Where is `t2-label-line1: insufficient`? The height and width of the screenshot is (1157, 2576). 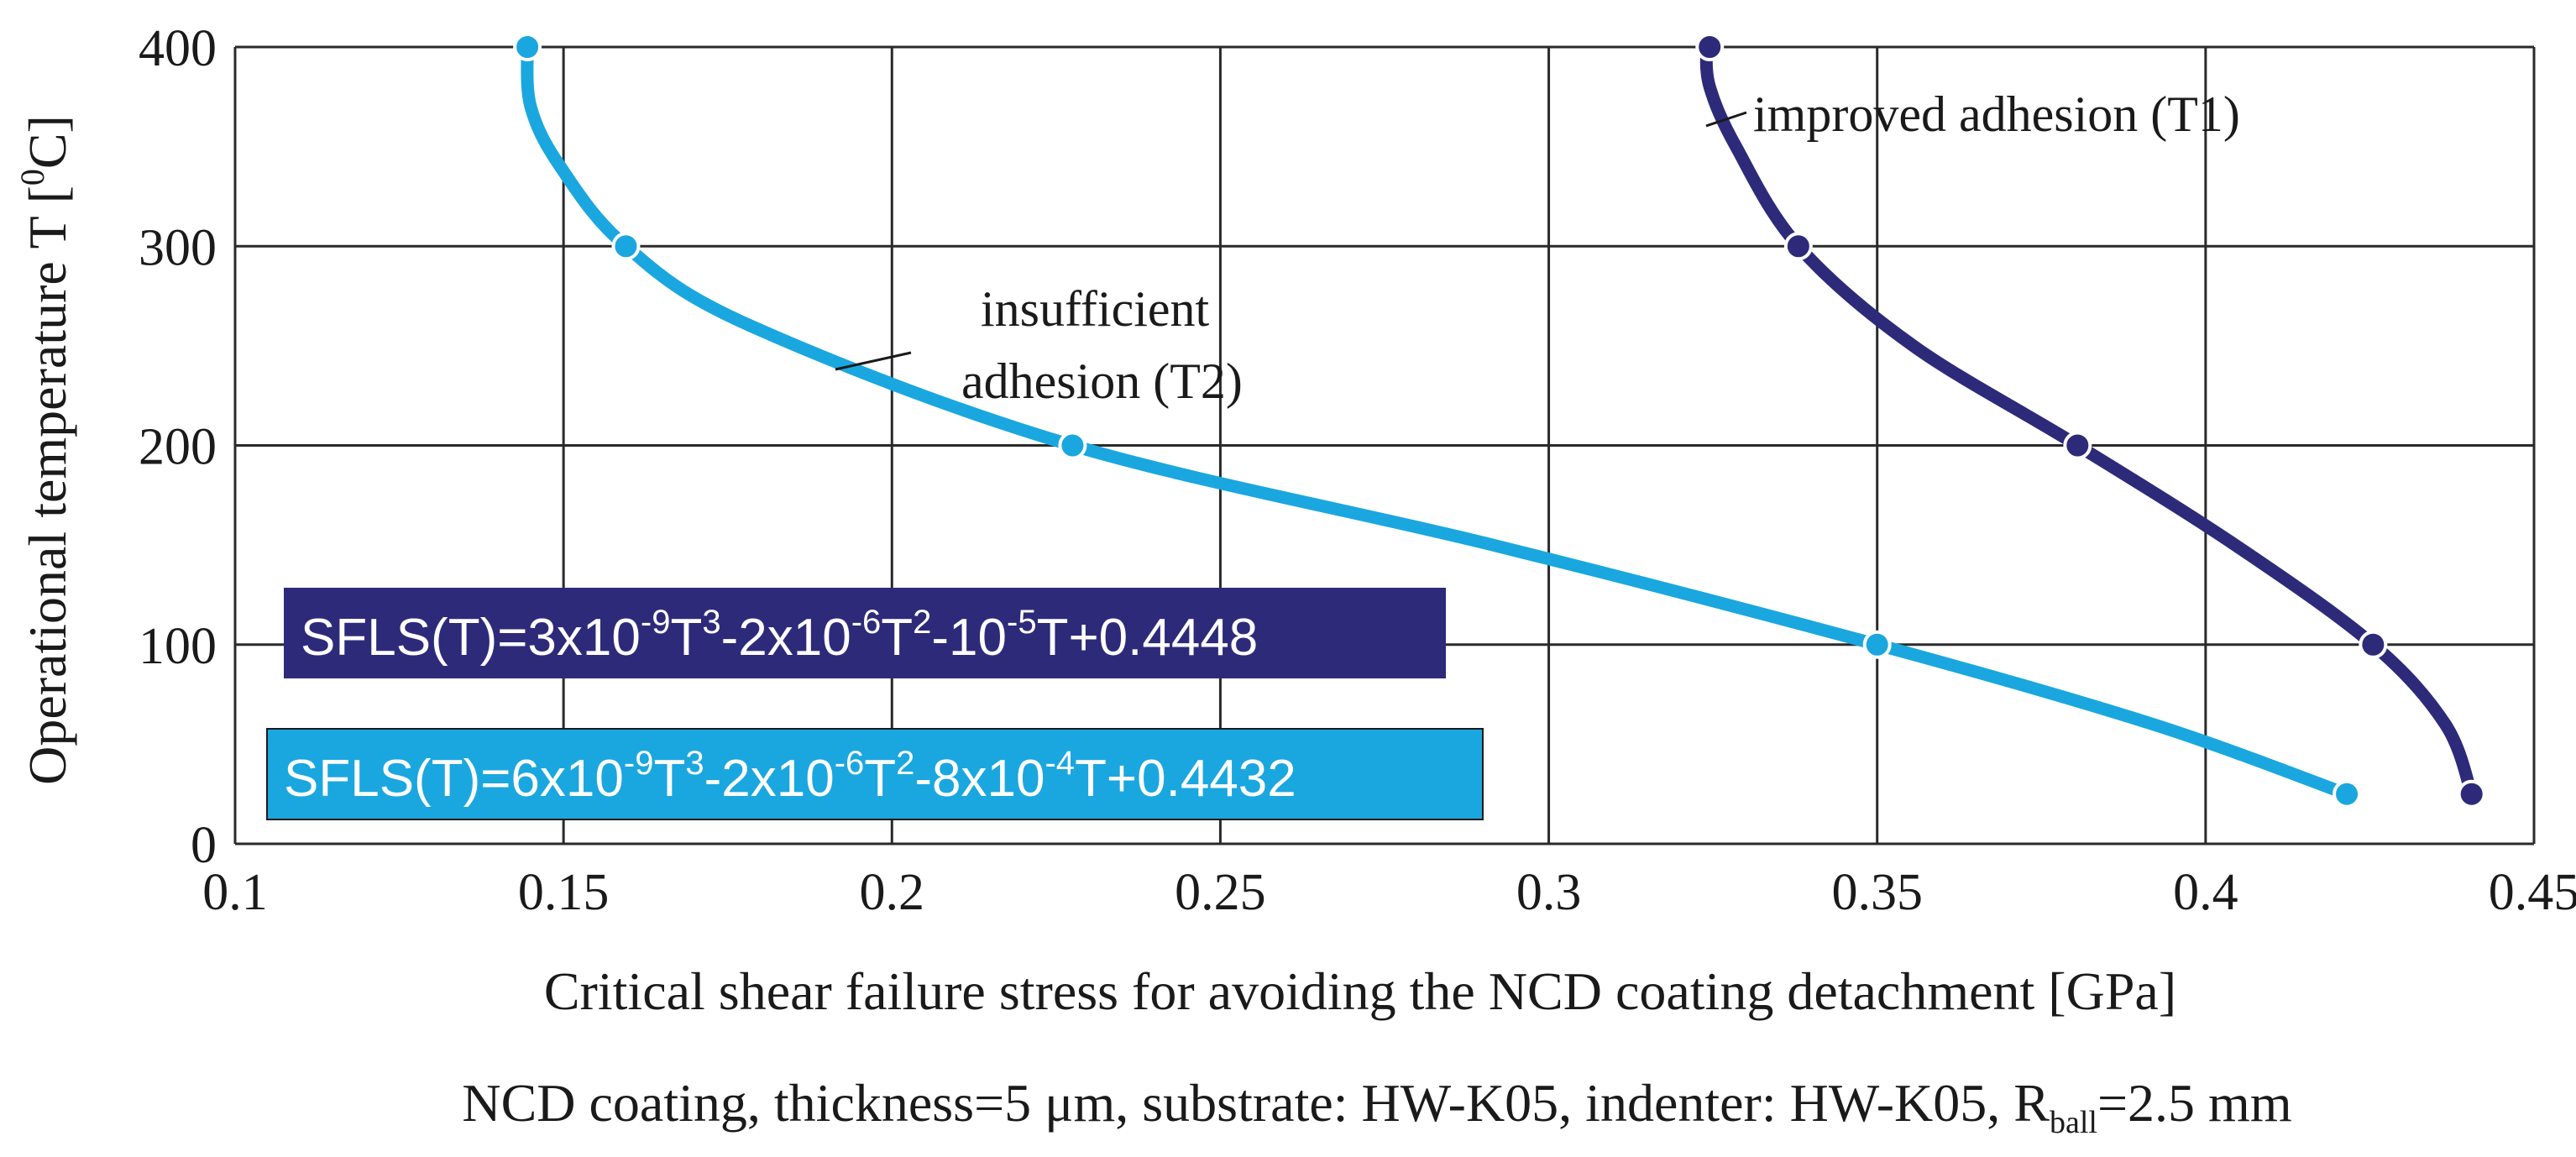
t2-label-line1: insufficient is located at coordinates (1095, 309).